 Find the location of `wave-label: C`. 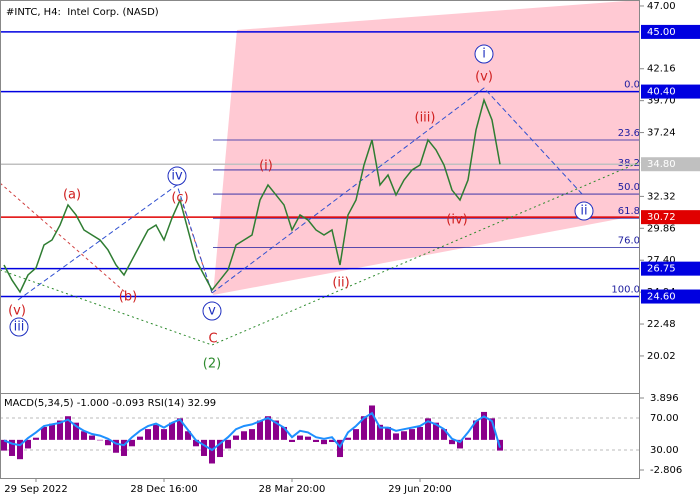

wave-label: C is located at coordinates (212, 339).